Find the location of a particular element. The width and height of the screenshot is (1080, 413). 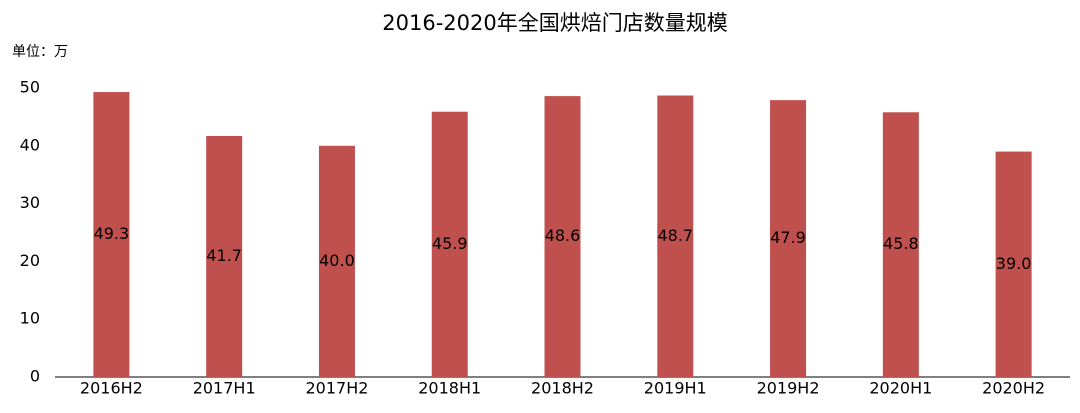

x-tick-label: 2017H2 is located at coordinates (336, 388).